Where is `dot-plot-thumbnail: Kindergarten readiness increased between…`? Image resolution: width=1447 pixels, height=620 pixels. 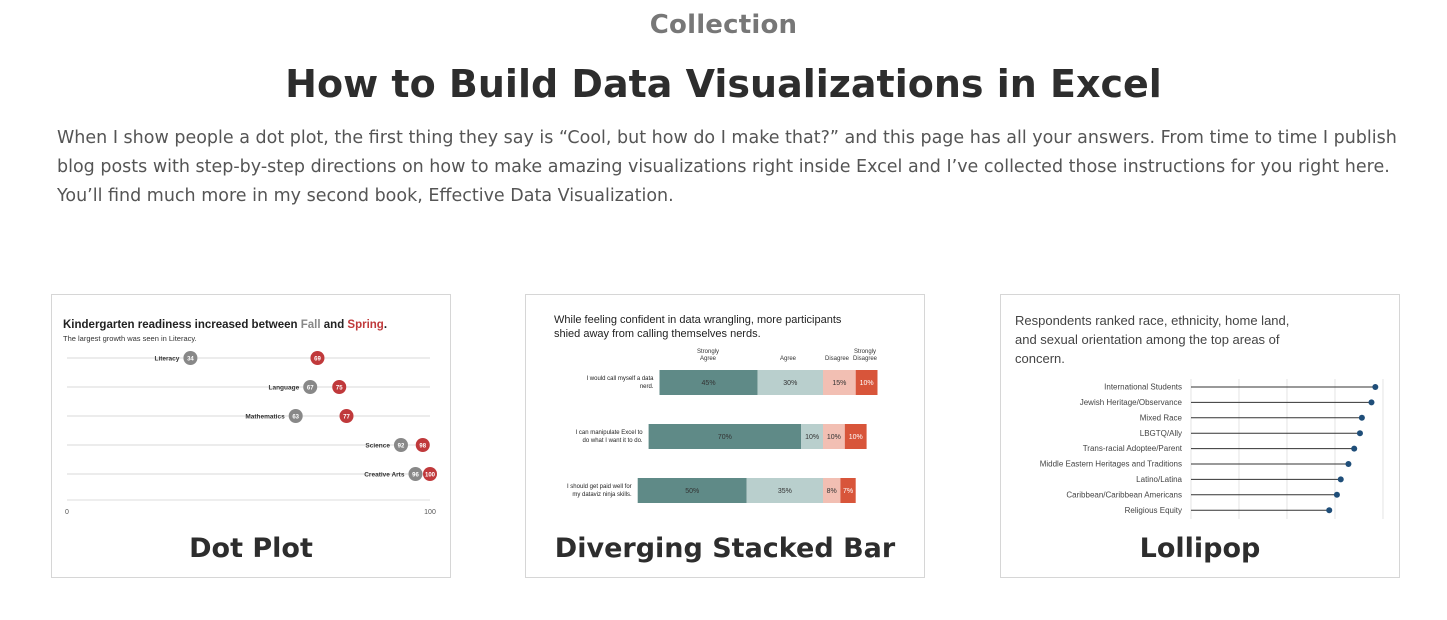
dot-plot-thumbnail: Kindergarten readiness increased between… is located at coordinates (251, 410).